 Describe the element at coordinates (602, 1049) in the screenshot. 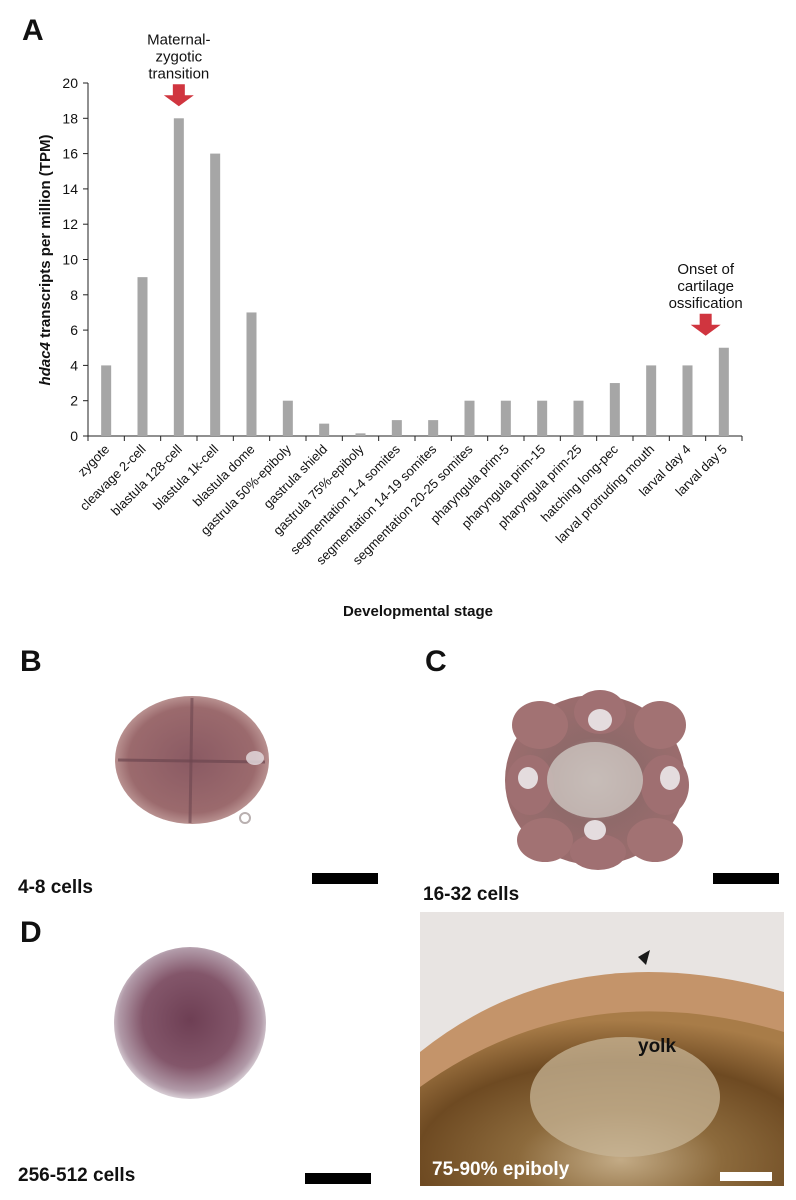

I see `micrograph-e: yolk 75-90% epiboly` at that location.